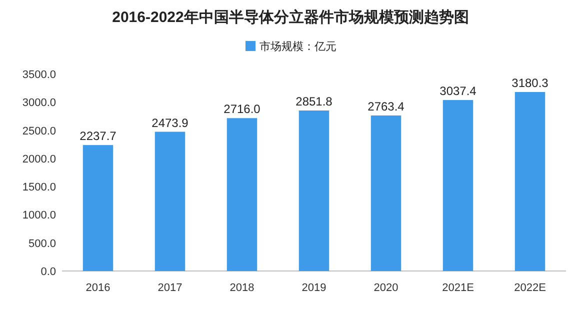  I want to click on text: 2716.0, so click(242, 109).